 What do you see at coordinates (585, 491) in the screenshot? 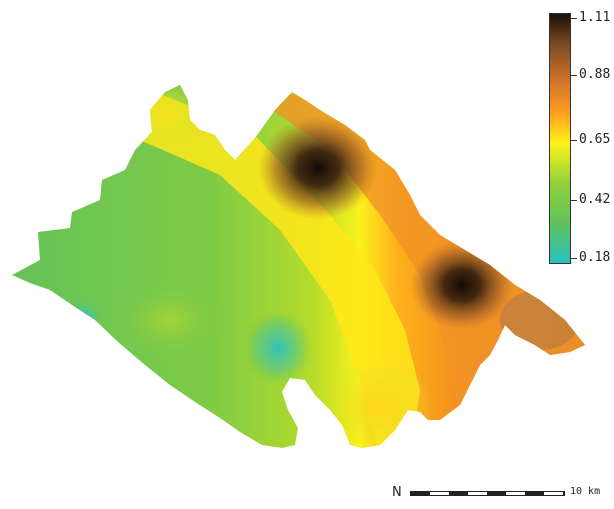
I see `scale-label: 10 km` at bounding box center [585, 491].